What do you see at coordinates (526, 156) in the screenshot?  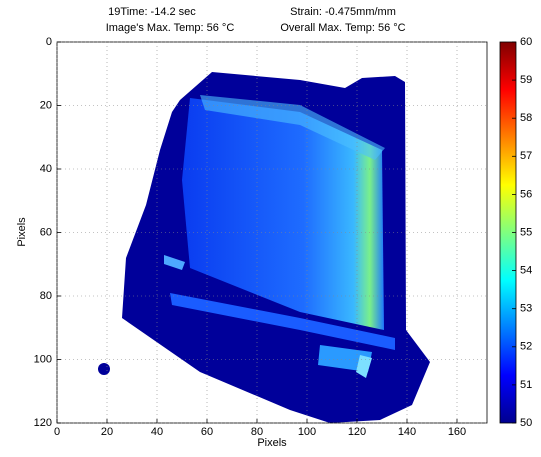 I see `colorbar-tick-label: 57` at bounding box center [526, 156].